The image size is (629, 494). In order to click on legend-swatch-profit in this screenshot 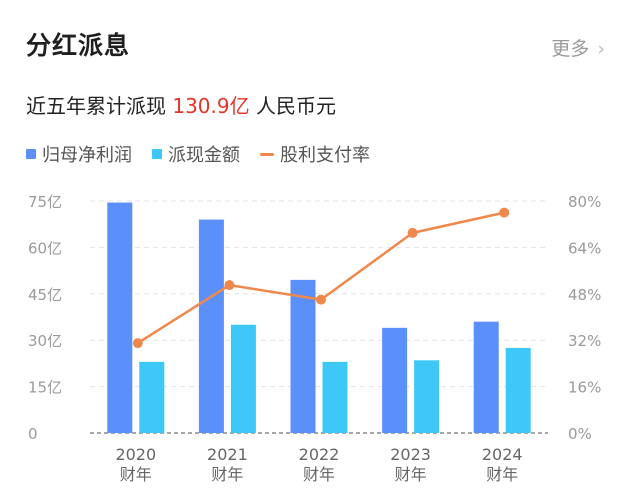, I will do `click(31, 154)`.